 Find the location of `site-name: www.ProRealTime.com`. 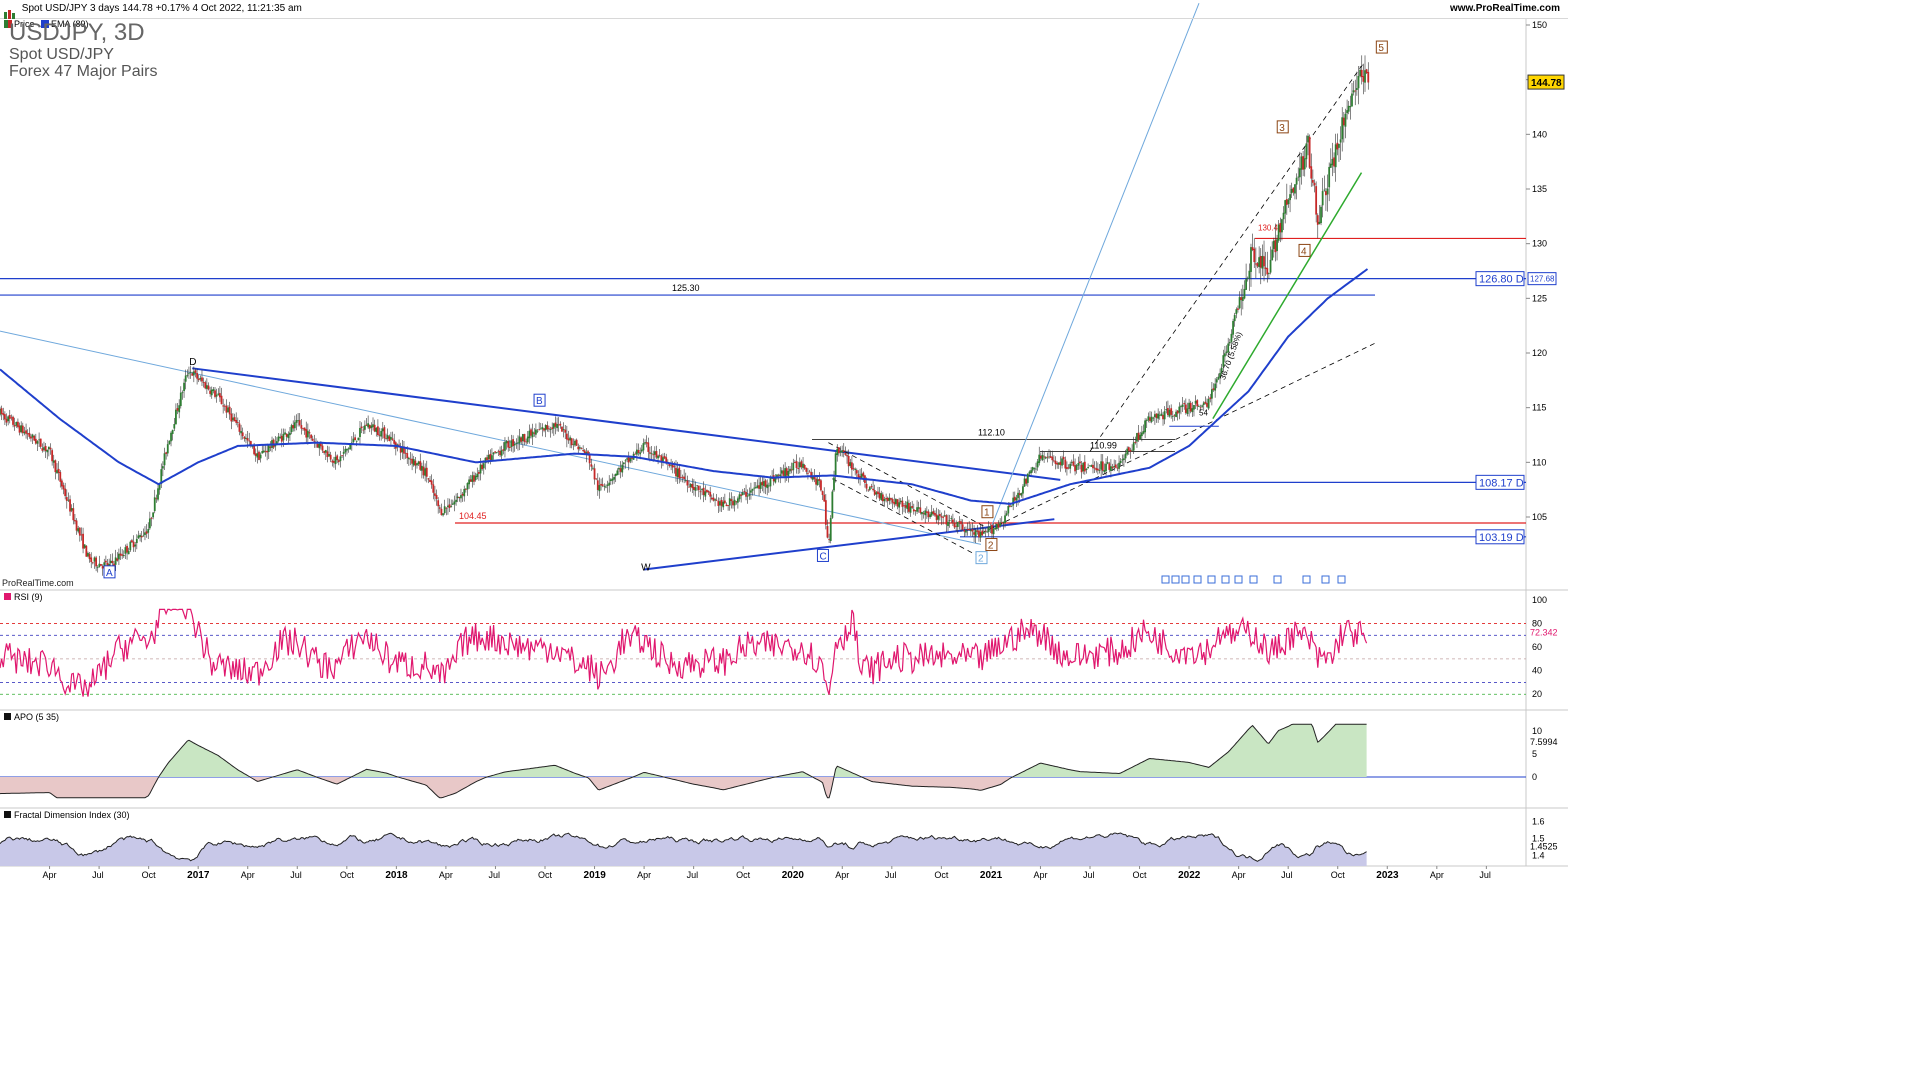

site-name: www.ProRealTime.com is located at coordinates (1504, 8).